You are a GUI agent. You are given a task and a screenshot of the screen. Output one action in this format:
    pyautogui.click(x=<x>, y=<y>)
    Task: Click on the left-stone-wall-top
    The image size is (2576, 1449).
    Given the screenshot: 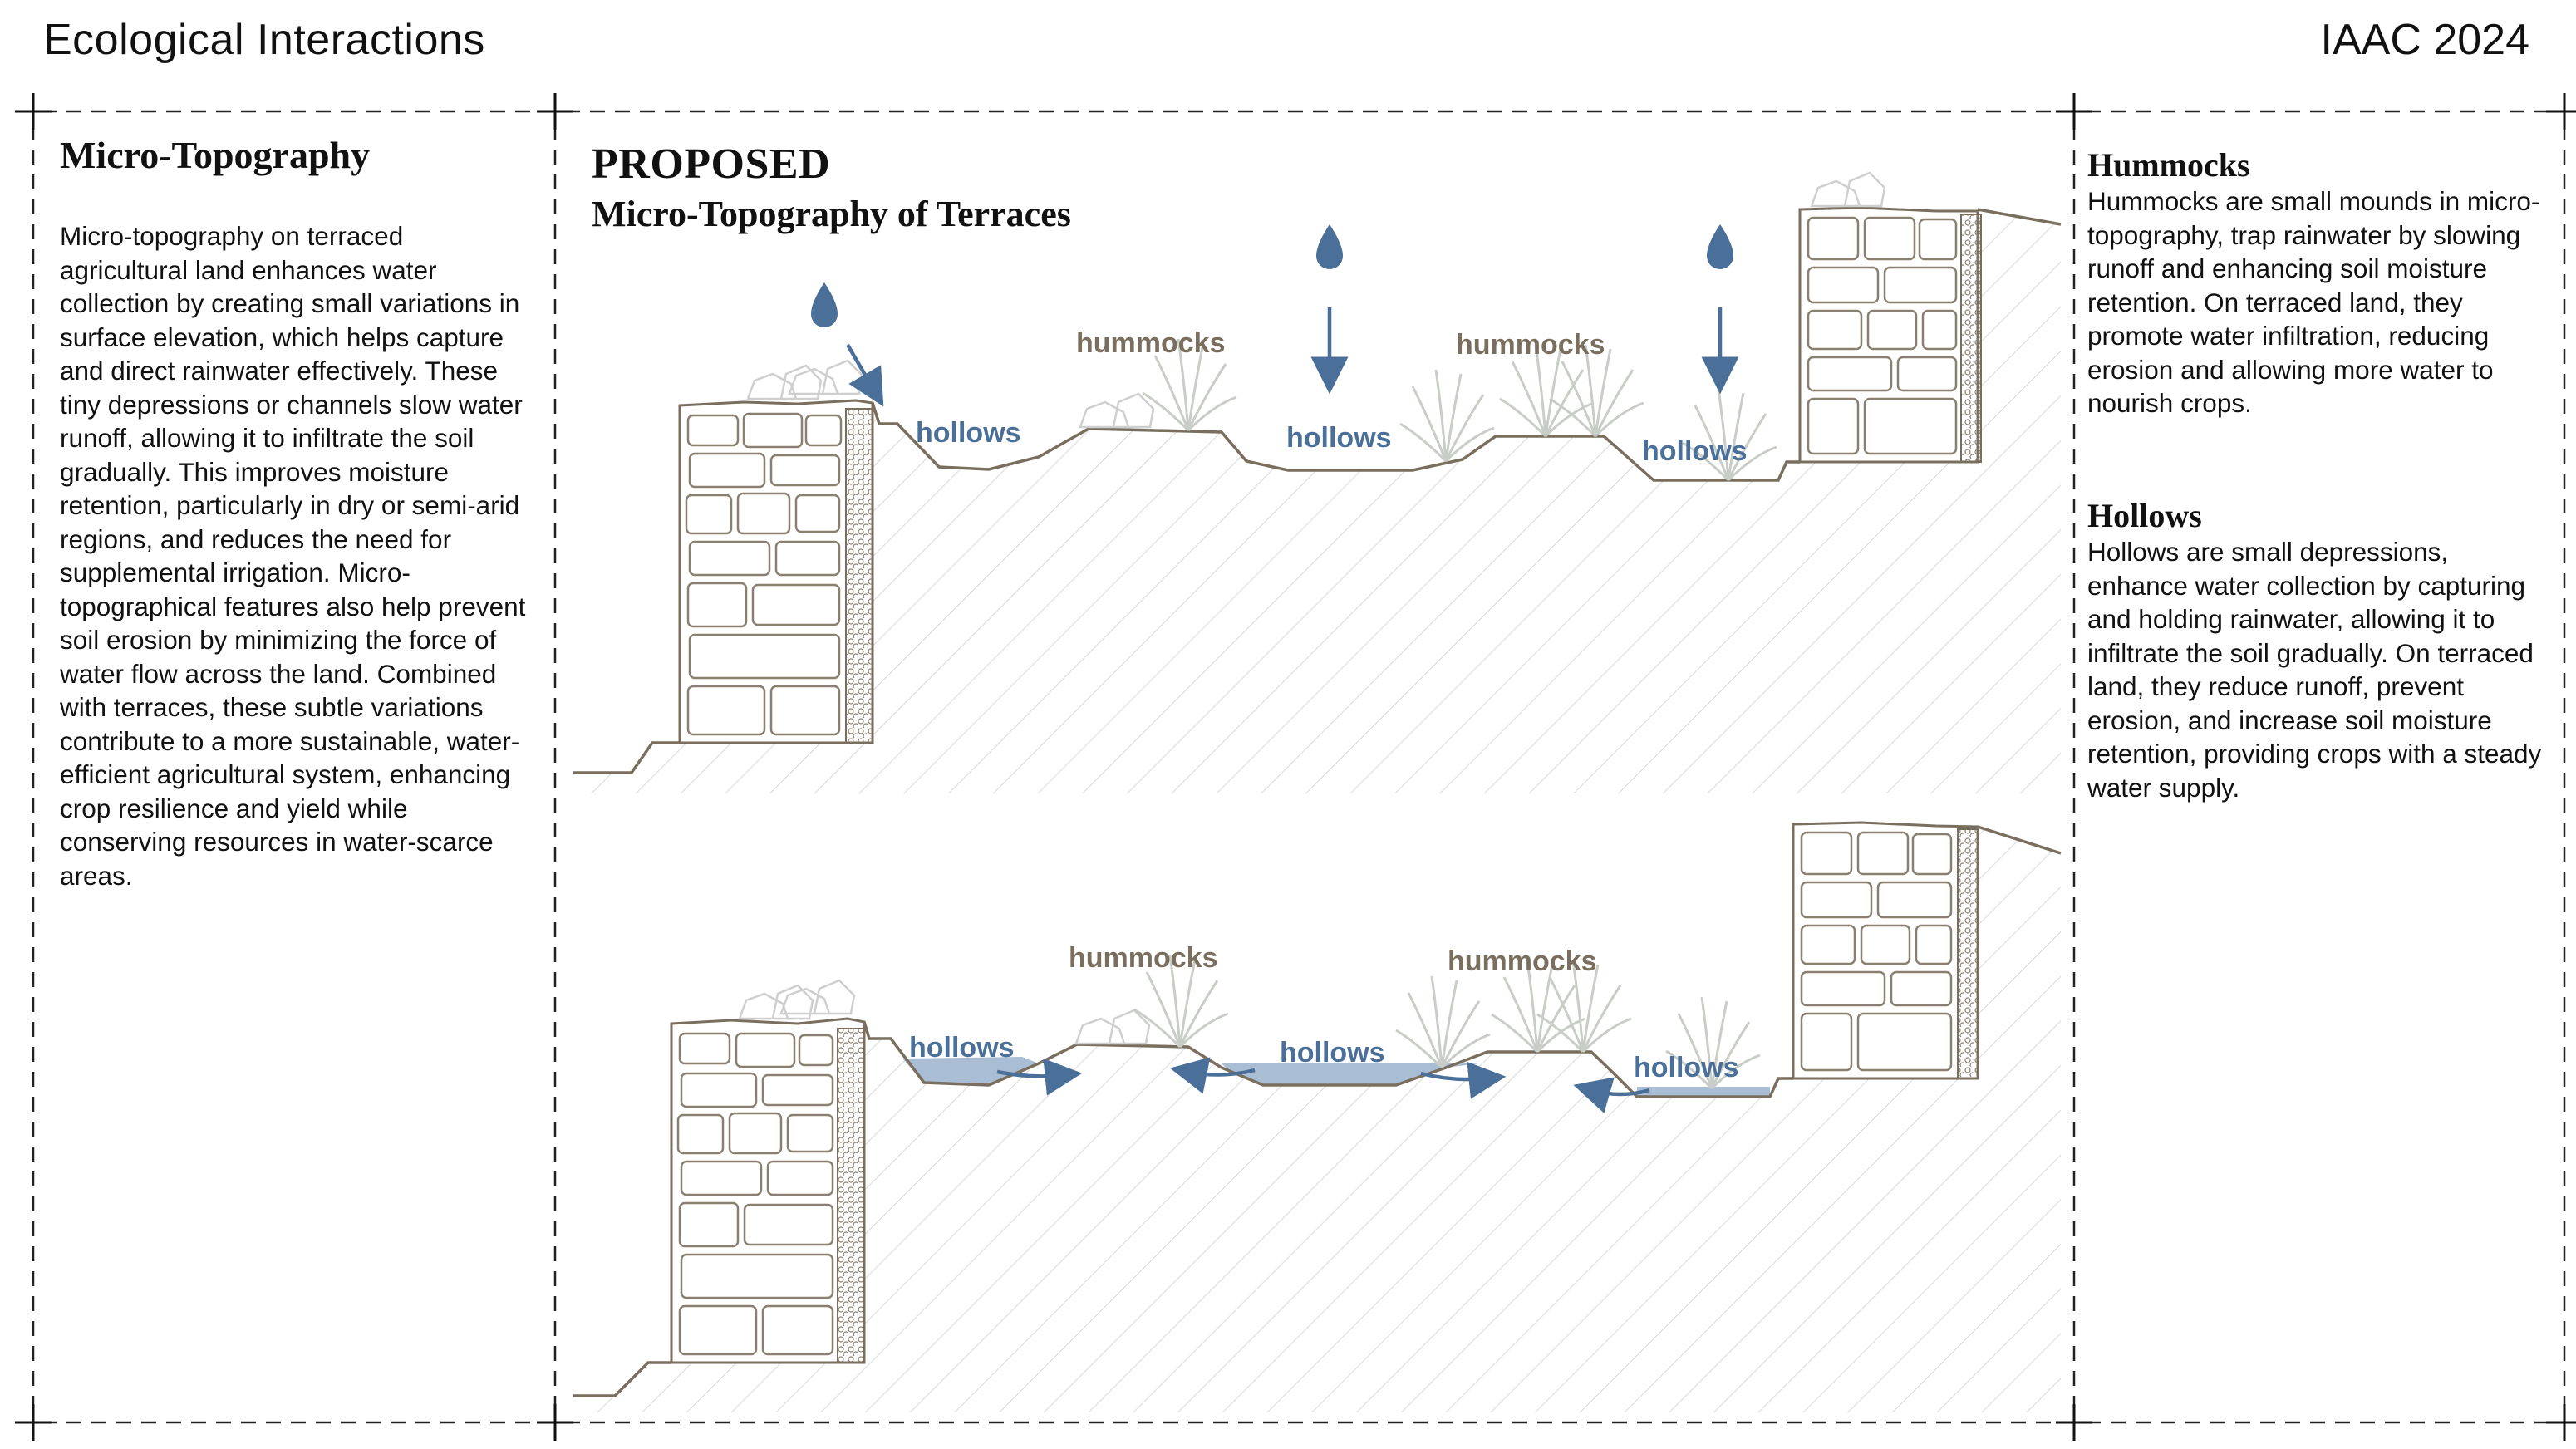 What is the action you would take?
    pyautogui.click(x=776, y=551)
    